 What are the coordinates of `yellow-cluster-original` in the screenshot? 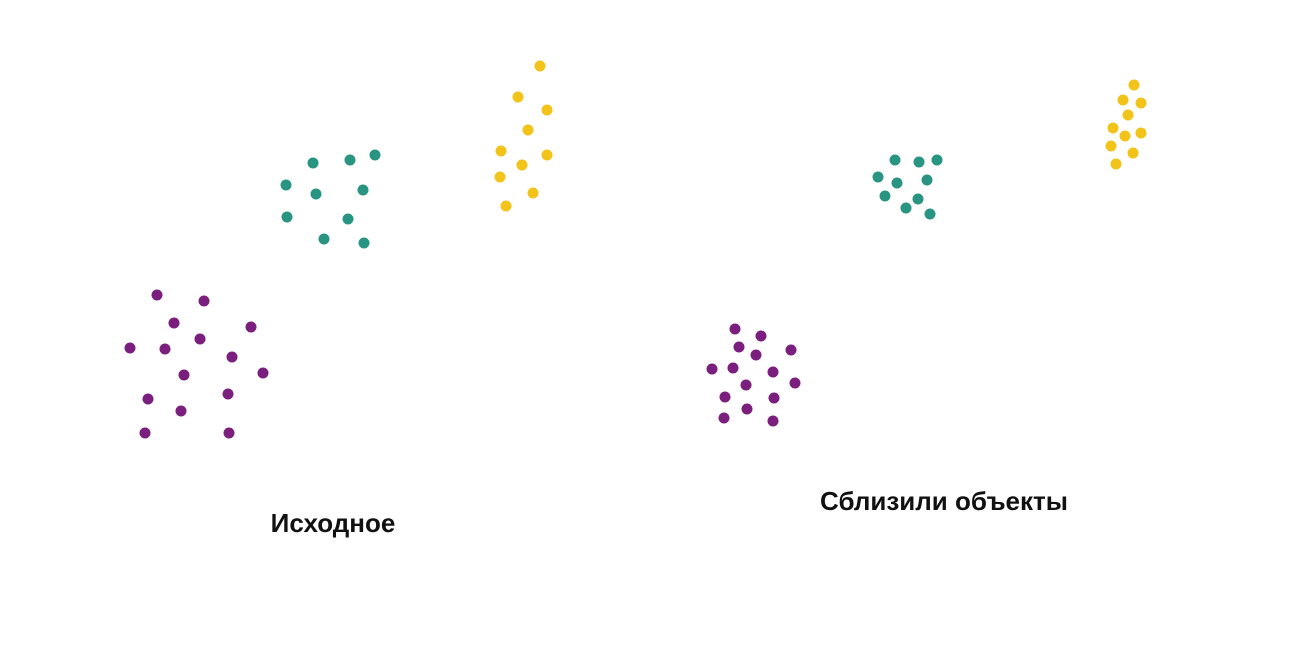 It's located at (523, 136).